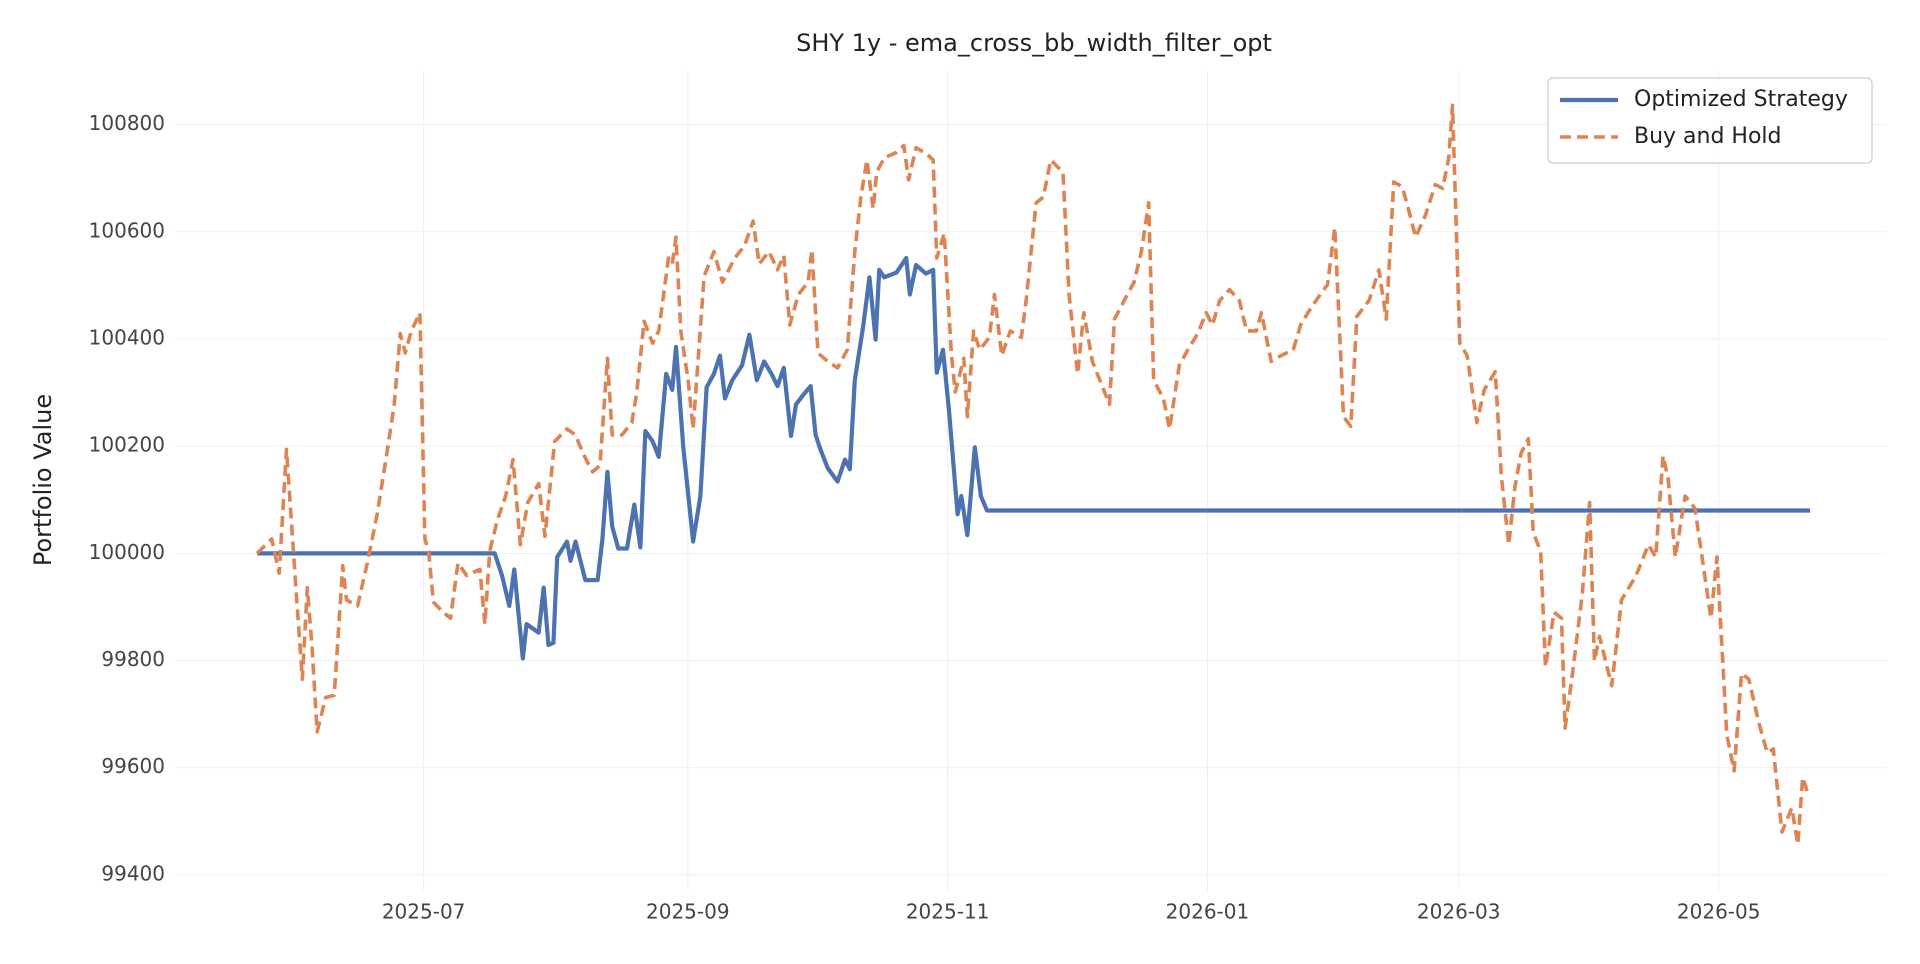 The width and height of the screenshot is (1920, 964). What do you see at coordinates (127, 123) in the screenshot?
I see `y-tick-label: 100800` at bounding box center [127, 123].